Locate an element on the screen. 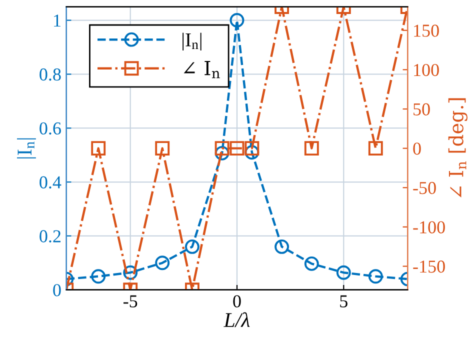 Image resolution: width=474 pixels, height=339 pixels. x-axis-title: L/λ is located at coordinates (237, 320).